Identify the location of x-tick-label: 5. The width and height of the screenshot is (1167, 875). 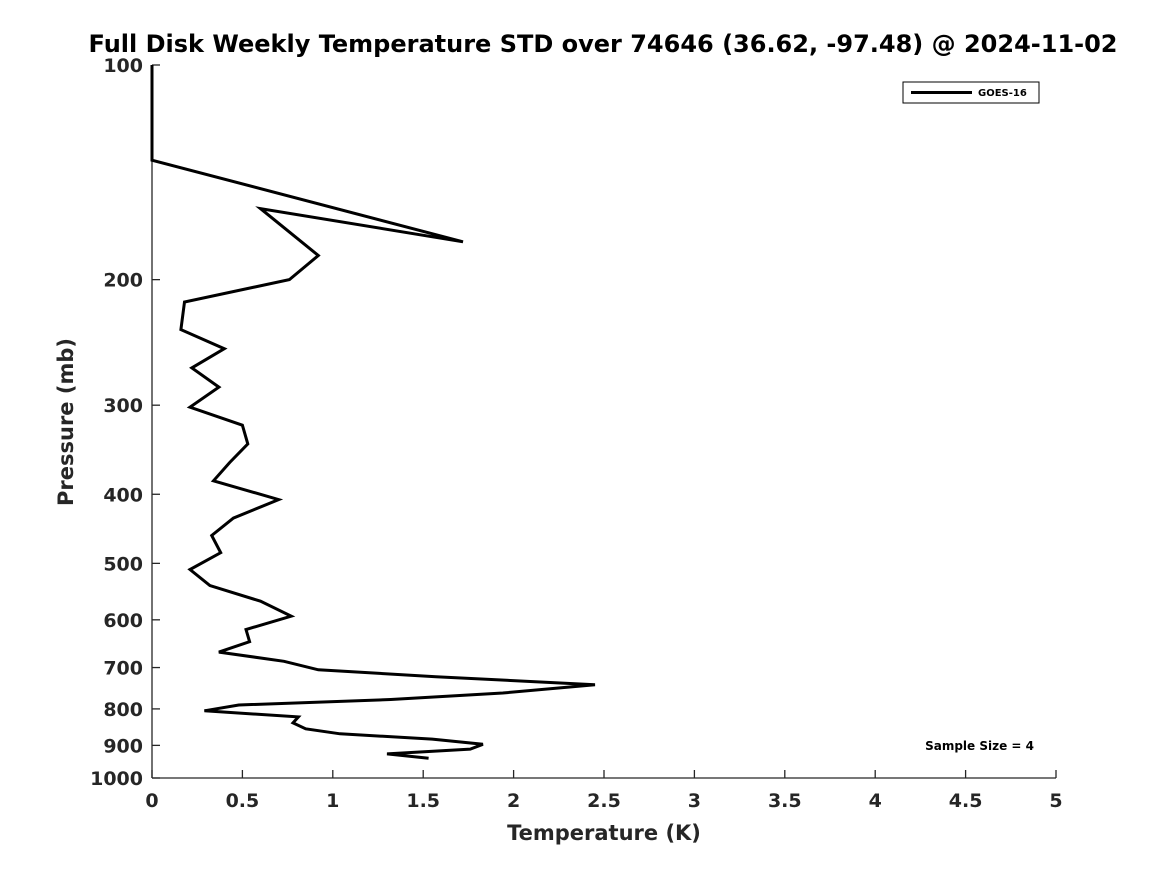
(1055, 801).